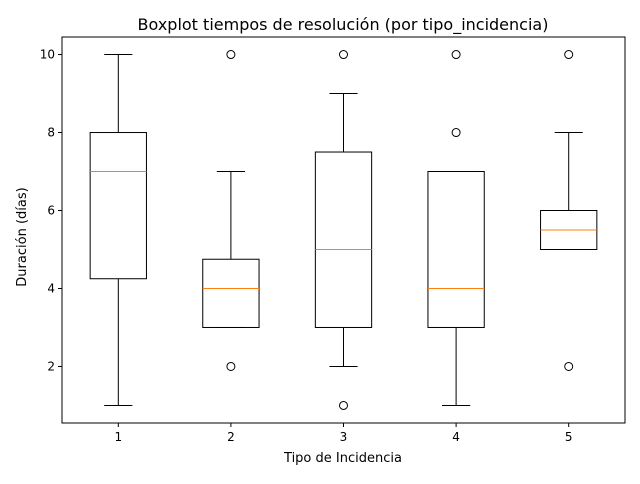  Describe the element at coordinates (47, 55) in the screenshot. I see `y-tick-label: 10` at that location.